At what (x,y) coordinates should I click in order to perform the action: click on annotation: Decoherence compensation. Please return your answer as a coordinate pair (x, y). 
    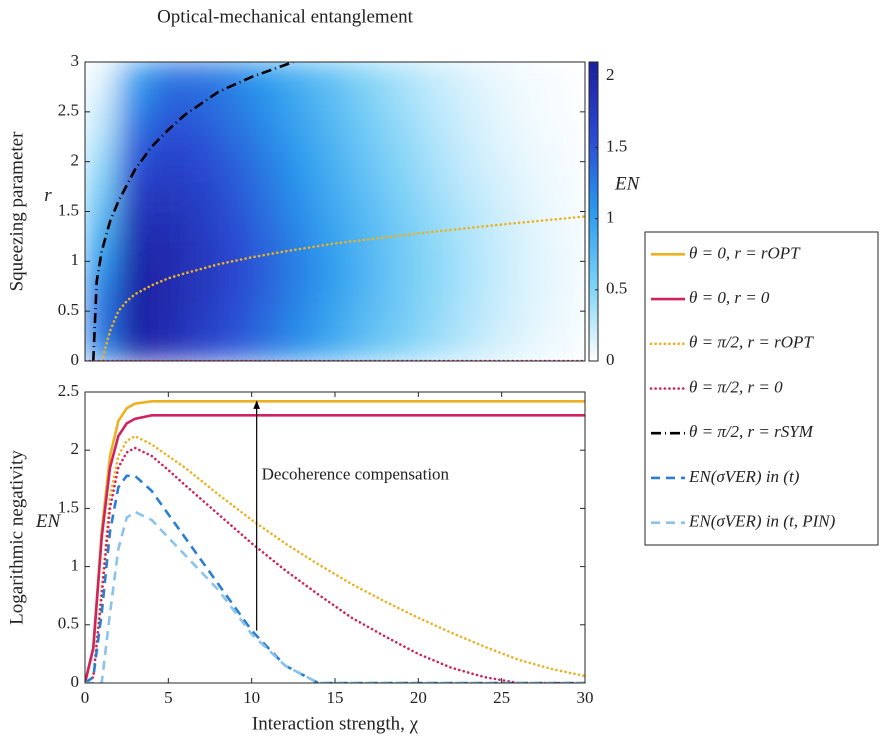
    Looking at the image, I should click on (356, 474).